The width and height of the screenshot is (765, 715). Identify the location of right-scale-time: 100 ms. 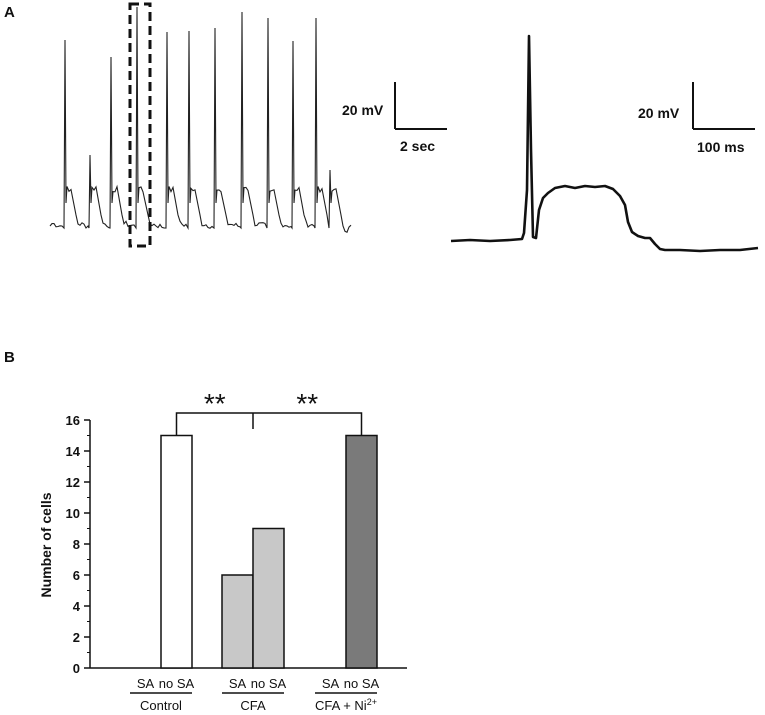
(721, 147).